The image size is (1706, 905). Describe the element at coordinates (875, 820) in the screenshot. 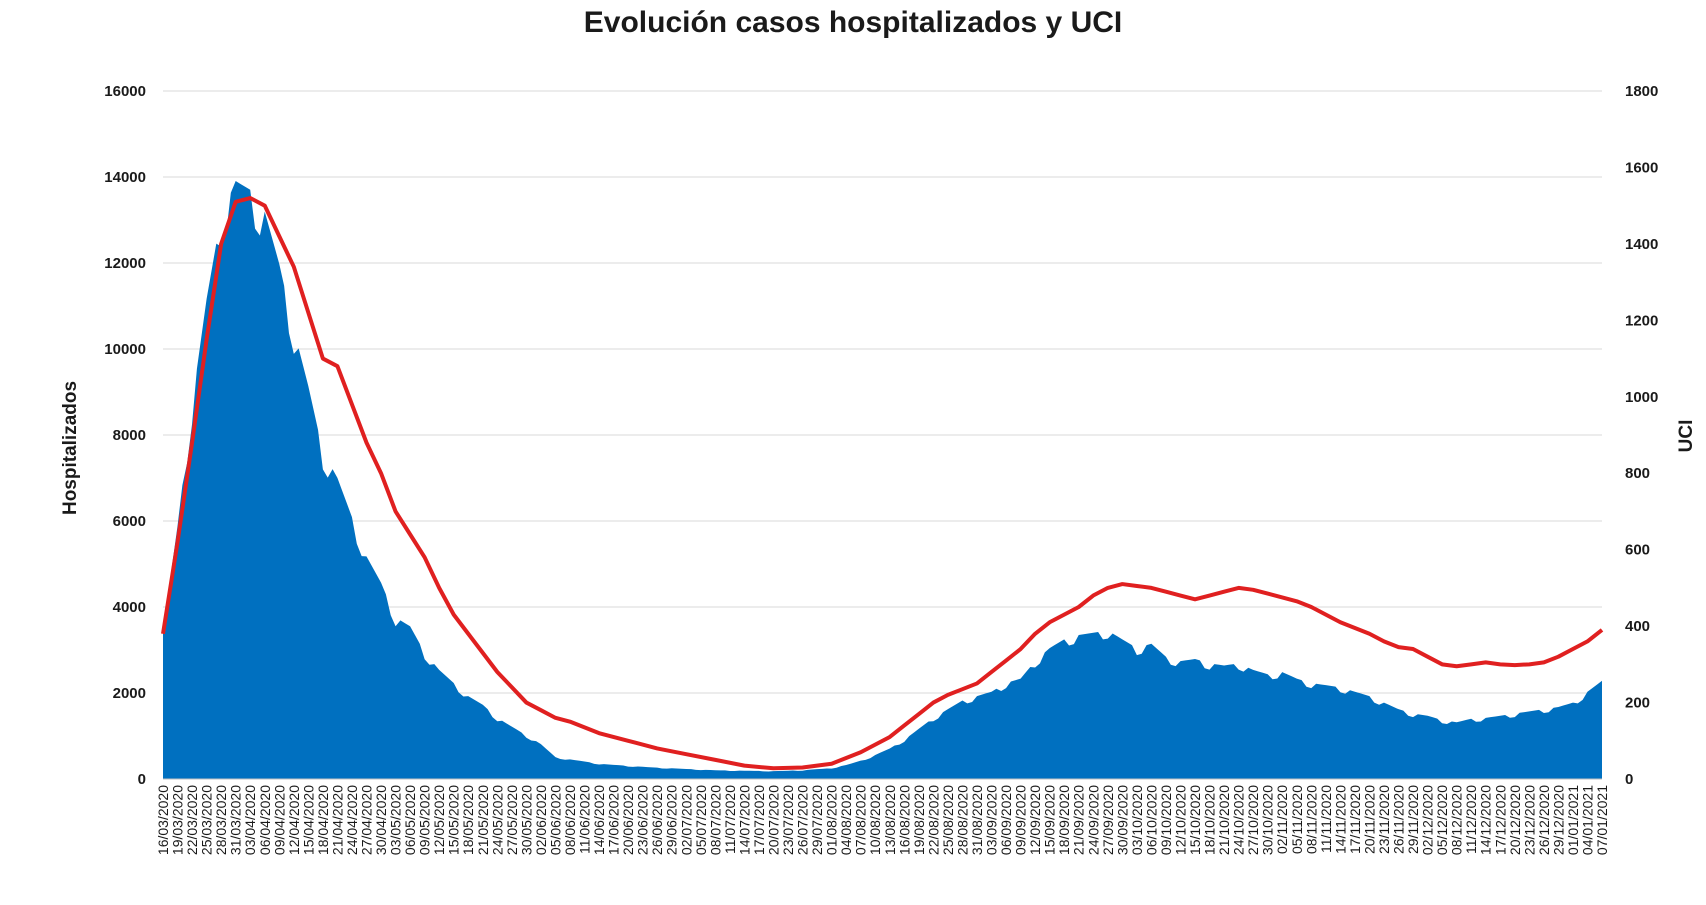

I see `x-tick-label: 10/08/2020` at that location.